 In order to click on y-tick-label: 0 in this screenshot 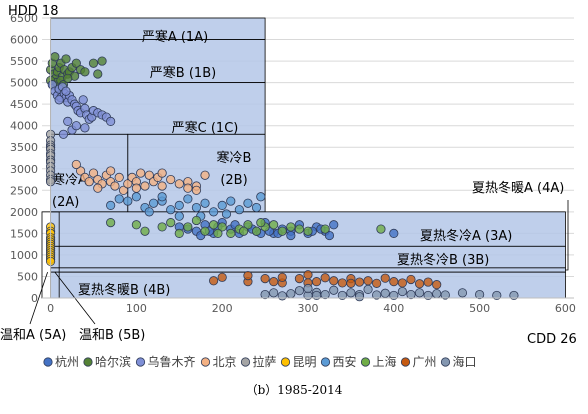, I will do `click(34, 298)`.